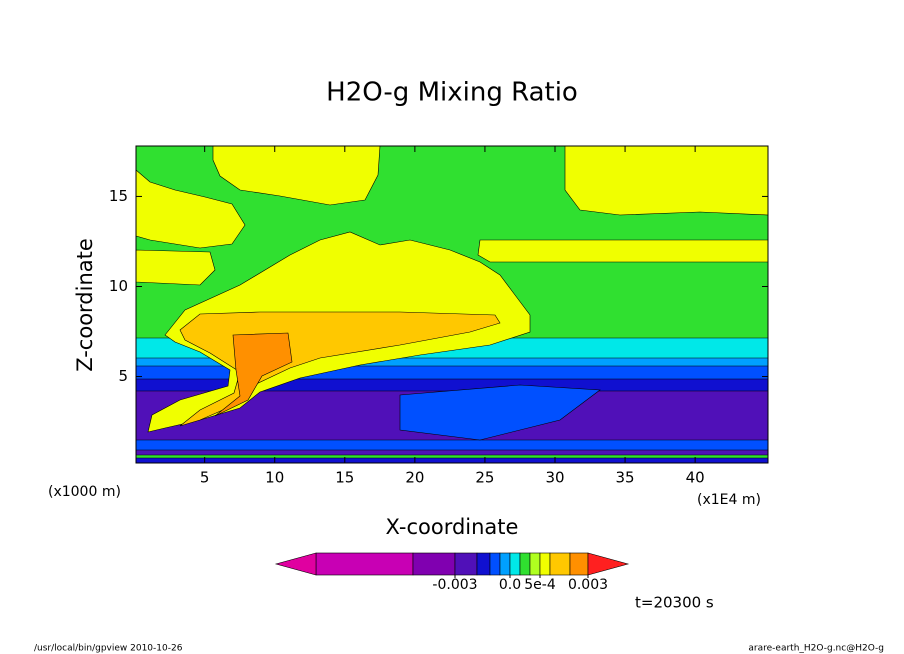 The height and width of the screenshot is (654, 904). What do you see at coordinates (274, 478) in the screenshot?
I see `x-tick-label: 10` at bounding box center [274, 478].